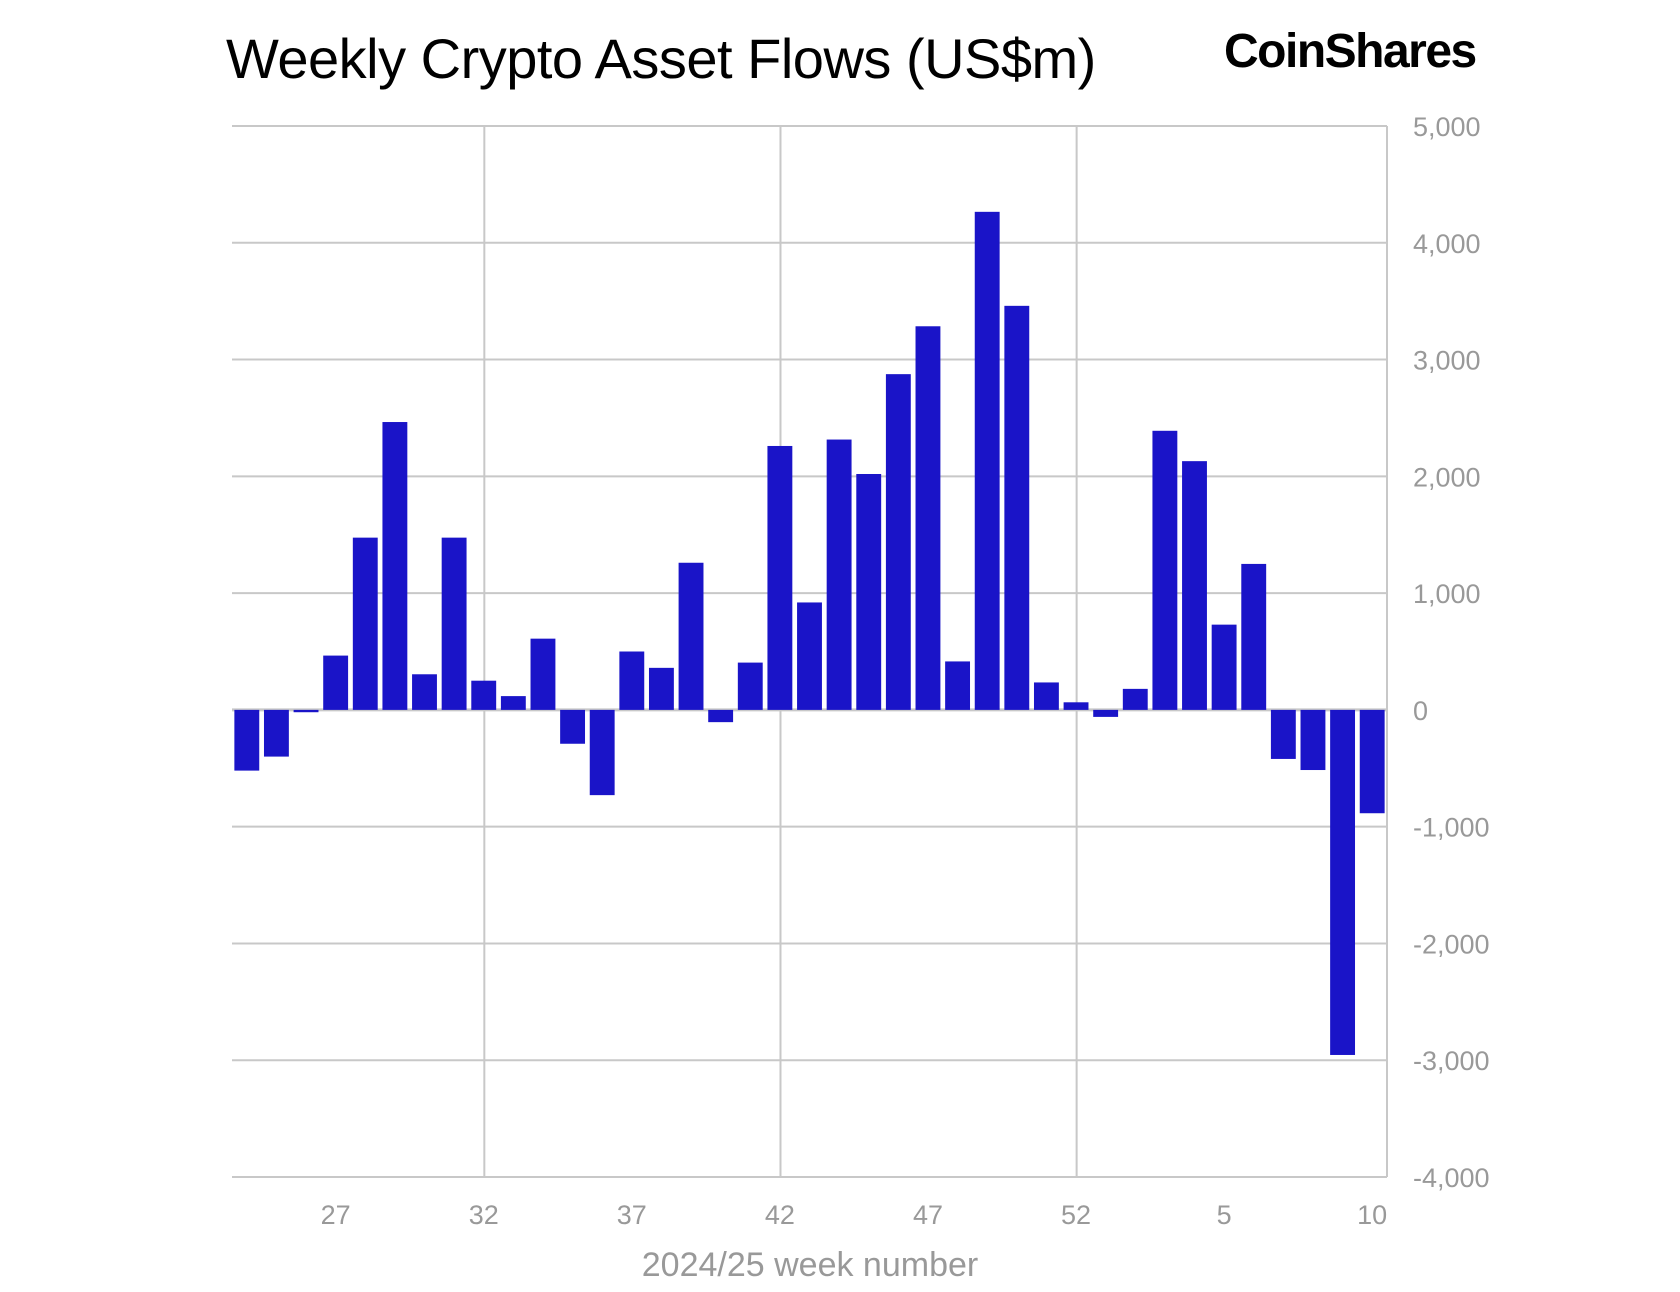 The width and height of the screenshot is (1680, 1292). What do you see at coordinates (1447, 361) in the screenshot?
I see `y-tick-label: 3,000` at bounding box center [1447, 361].